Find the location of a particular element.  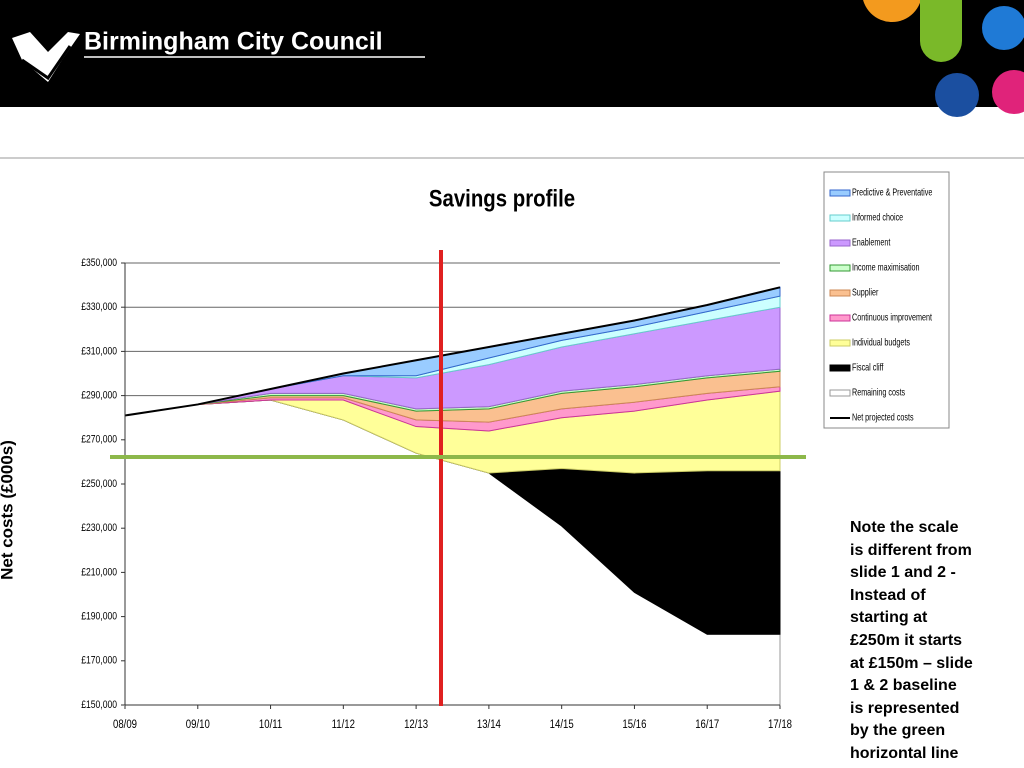

legend-label: Individual budgets is located at coordinates (881, 341).